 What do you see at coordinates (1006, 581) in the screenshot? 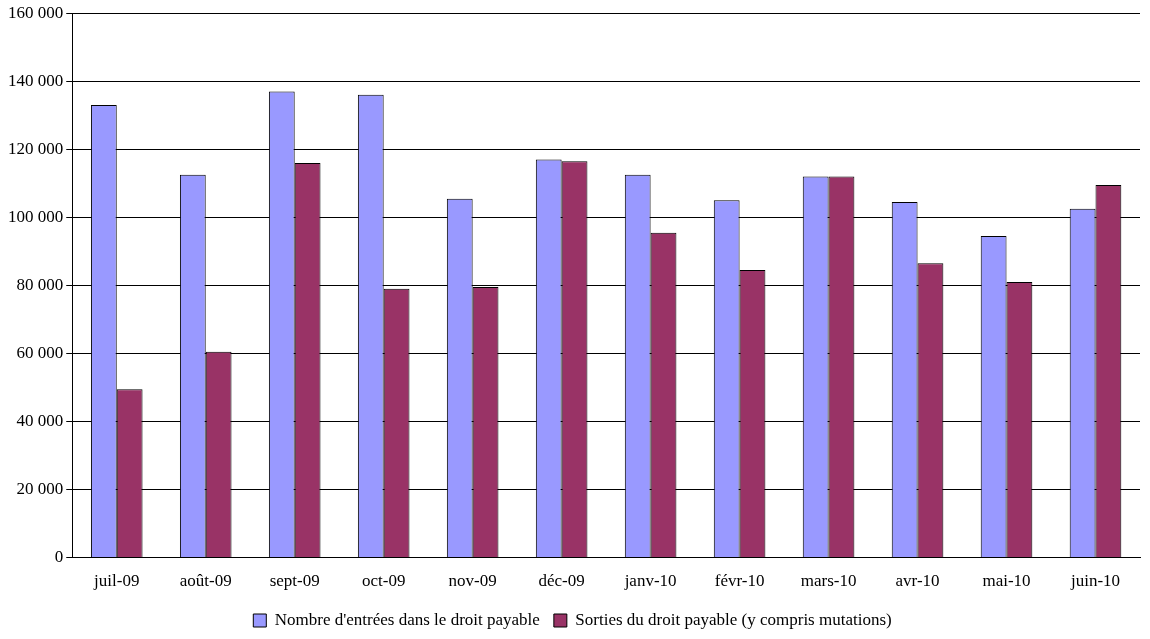
I see `x-tick-label: mai-10` at bounding box center [1006, 581].